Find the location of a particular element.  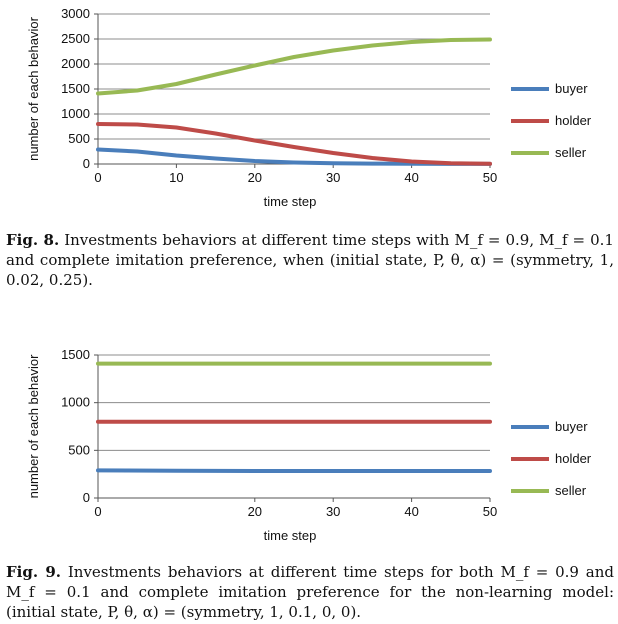

fig8-legend-label-seller: seller is located at coordinates (571, 152).